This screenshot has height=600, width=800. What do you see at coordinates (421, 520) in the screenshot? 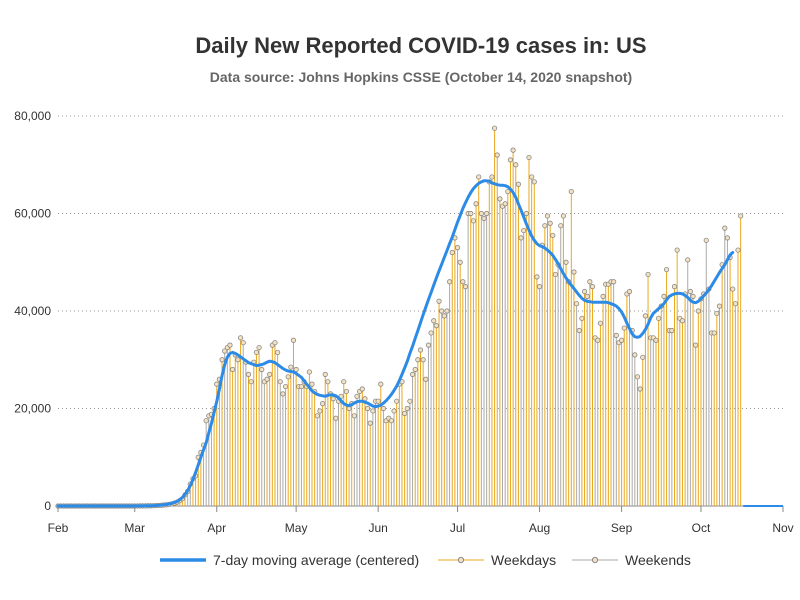
I see `x-axis: Feb Mar Apr May Jun Jul Aug Sep Oct Nov` at bounding box center [421, 520].